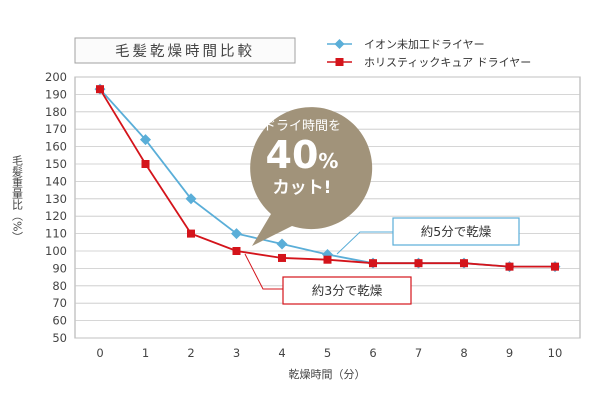 The width and height of the screenshot is (600, 400). Describe the element at coordinates (59, 303) in the screenshot. I see `y-tick-label: 70` at that location.